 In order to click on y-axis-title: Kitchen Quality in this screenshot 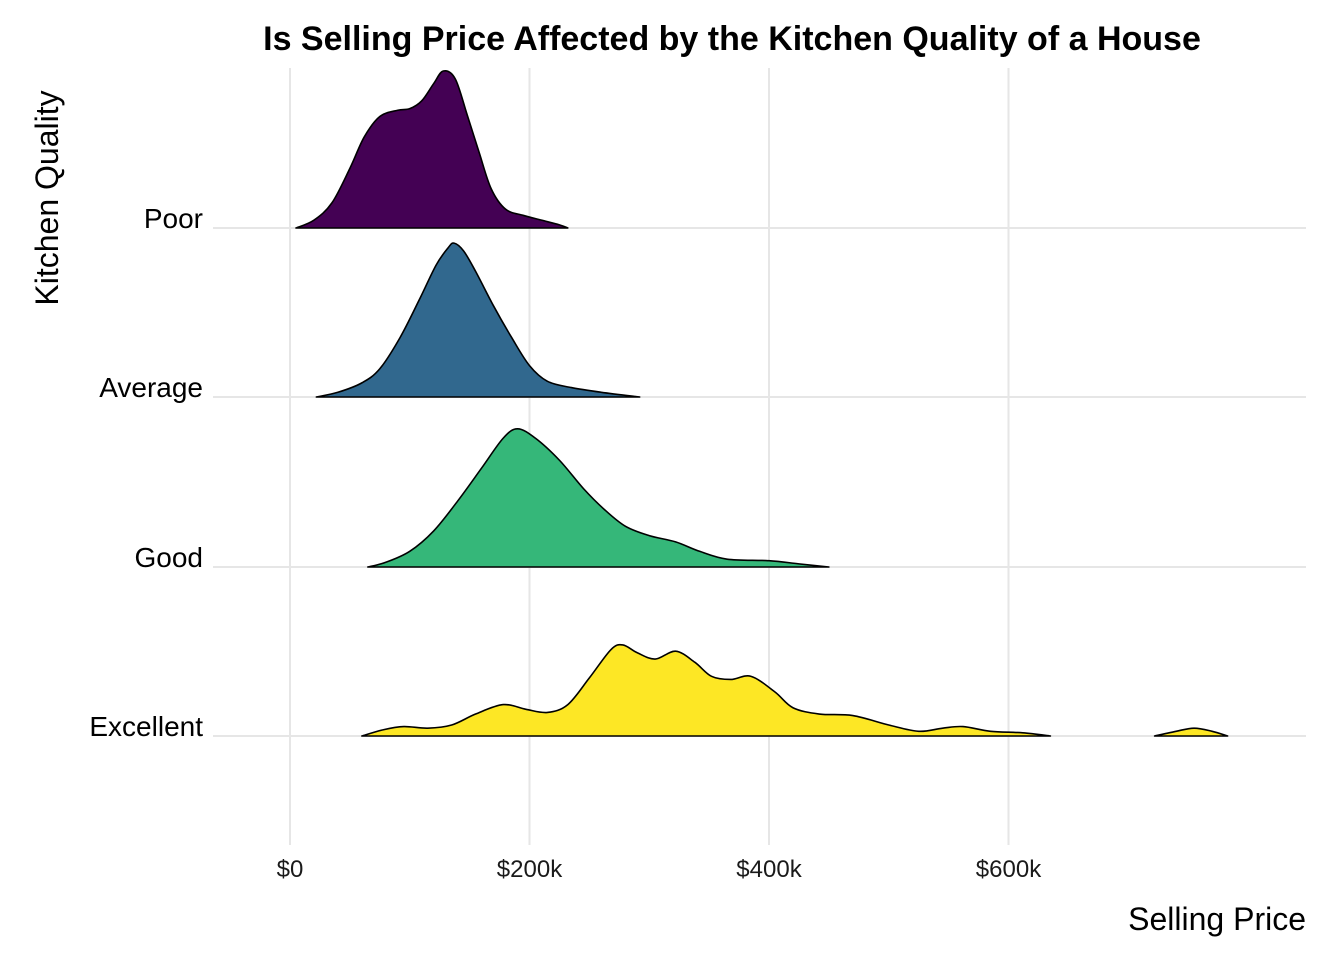, I will do `click(47, 197)`.